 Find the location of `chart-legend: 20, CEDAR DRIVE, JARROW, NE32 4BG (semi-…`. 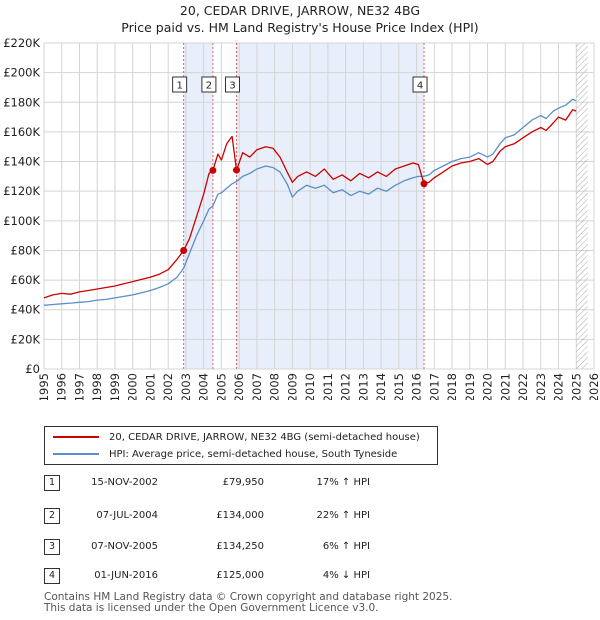

chart-legend: 20, CEDAR DRIVE, JARROW, NE32 4BG (semi-… is located at coordinates (241, 445).